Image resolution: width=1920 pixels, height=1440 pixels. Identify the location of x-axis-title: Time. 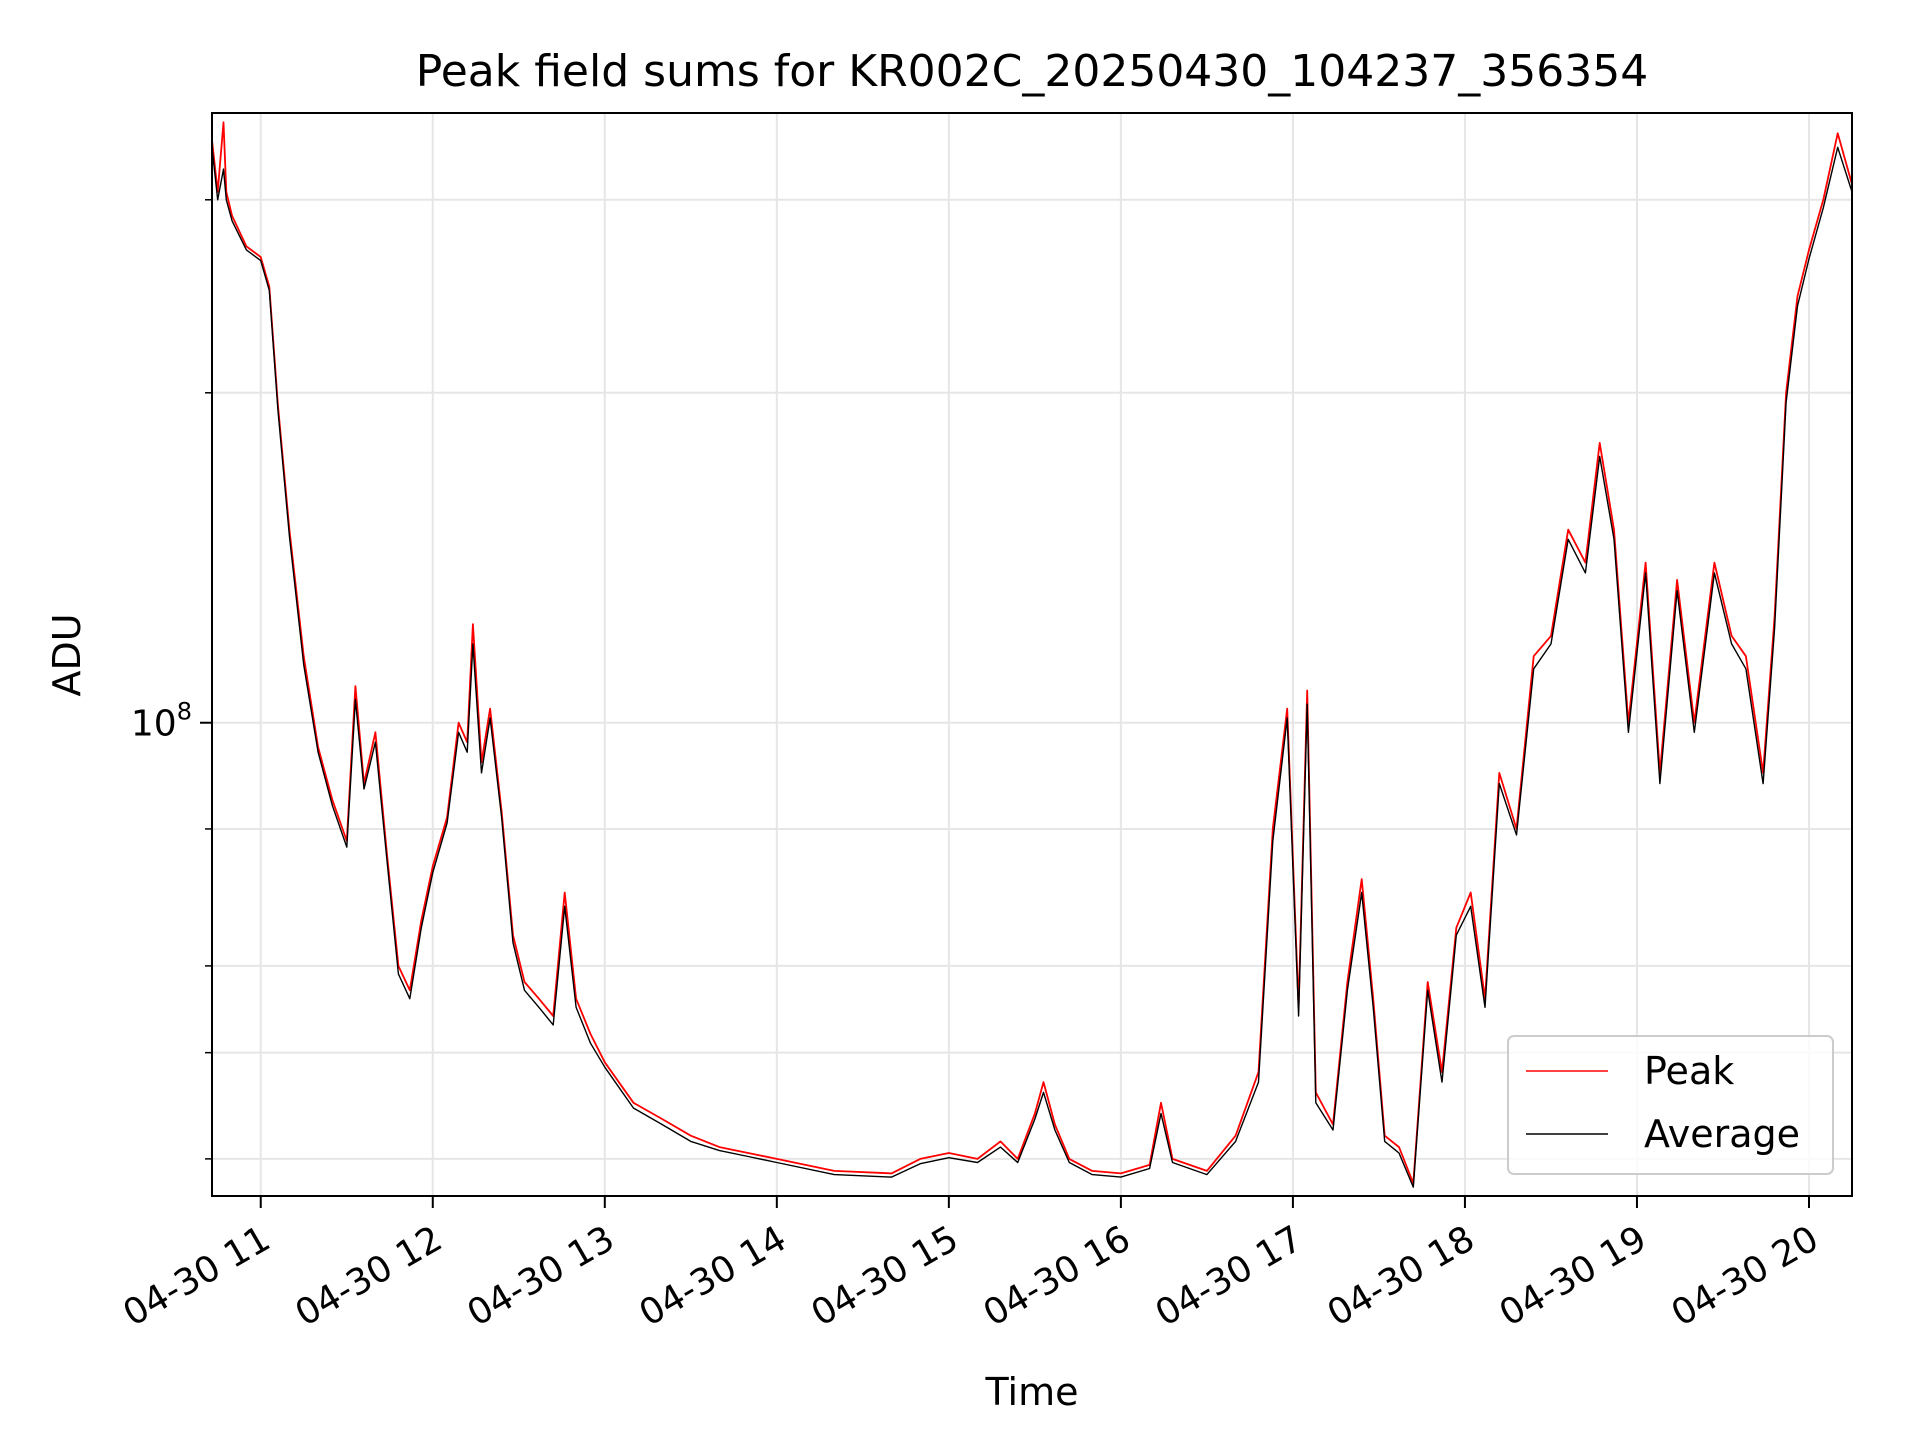
(1032, 1392).